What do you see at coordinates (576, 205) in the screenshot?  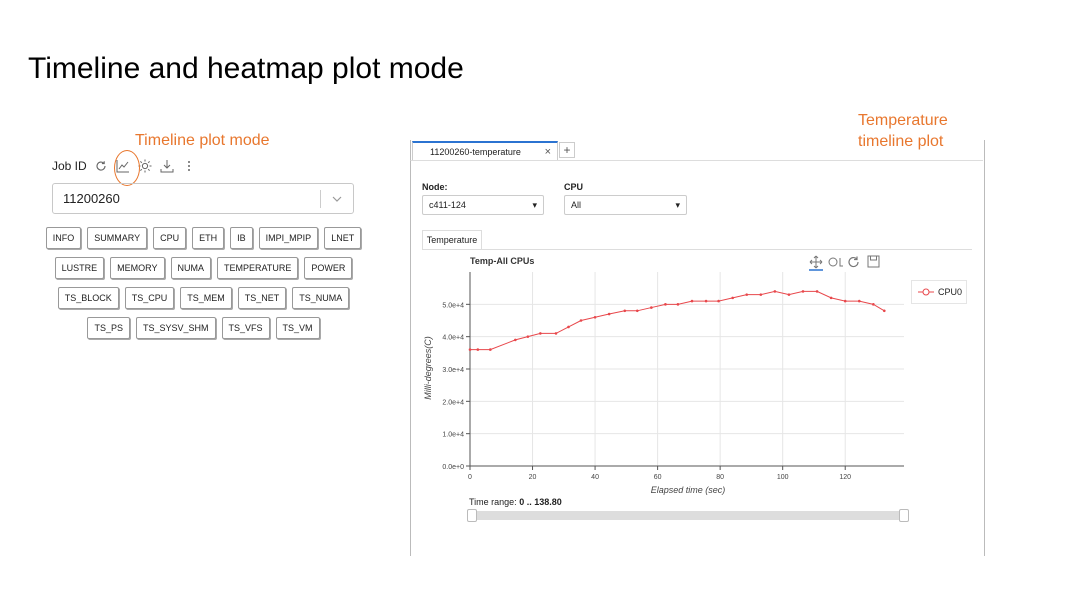 I see `cpu-value: All` at bounding box center [576, 205].